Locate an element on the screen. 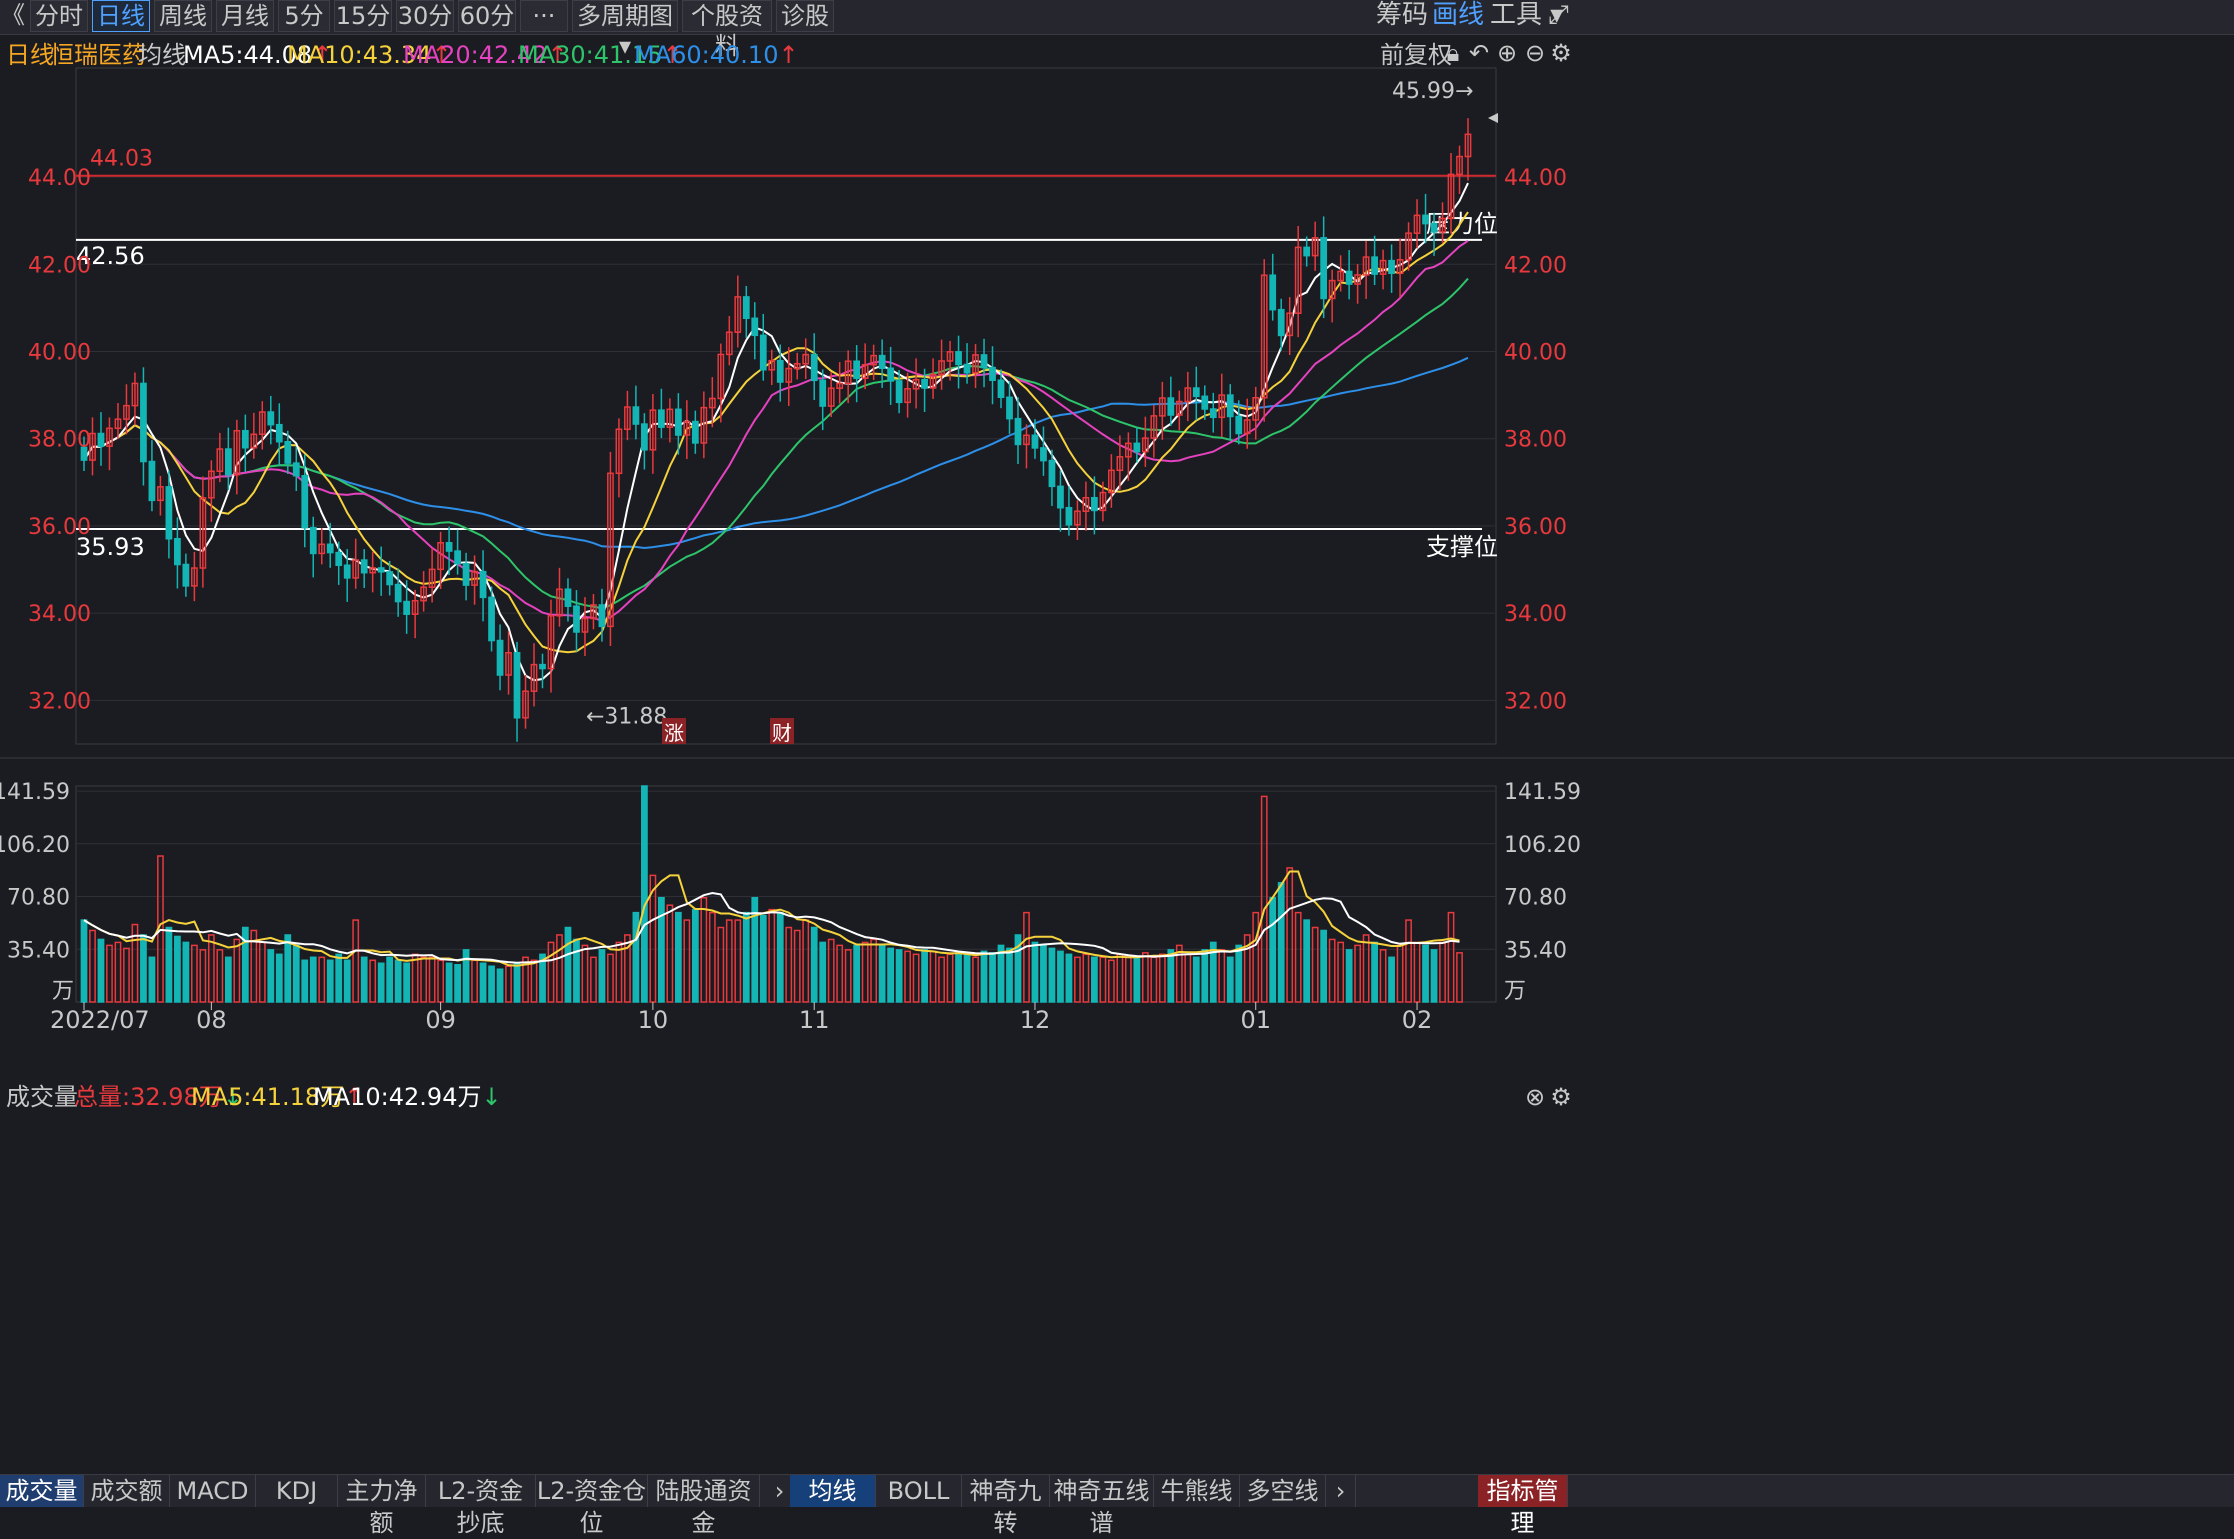  indicator-tab-left: L2-资金仓位 is located at coordinates (592, 1506).